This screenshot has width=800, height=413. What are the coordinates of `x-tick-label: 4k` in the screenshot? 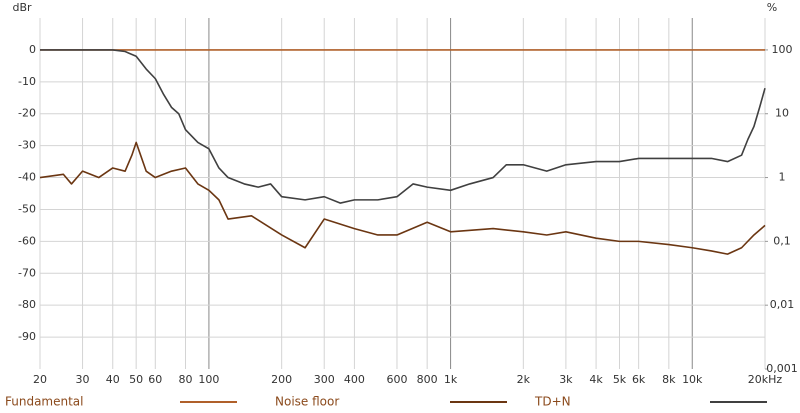 It's located at (596, 379).